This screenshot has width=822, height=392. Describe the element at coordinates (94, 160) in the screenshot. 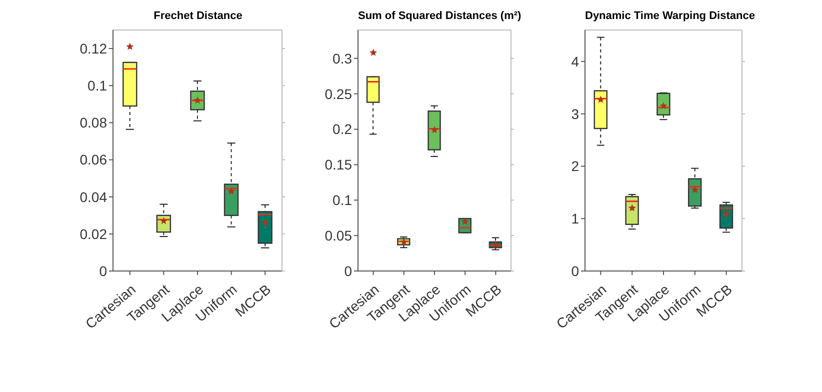

I see `y-tick-label: 0.06` at that location.